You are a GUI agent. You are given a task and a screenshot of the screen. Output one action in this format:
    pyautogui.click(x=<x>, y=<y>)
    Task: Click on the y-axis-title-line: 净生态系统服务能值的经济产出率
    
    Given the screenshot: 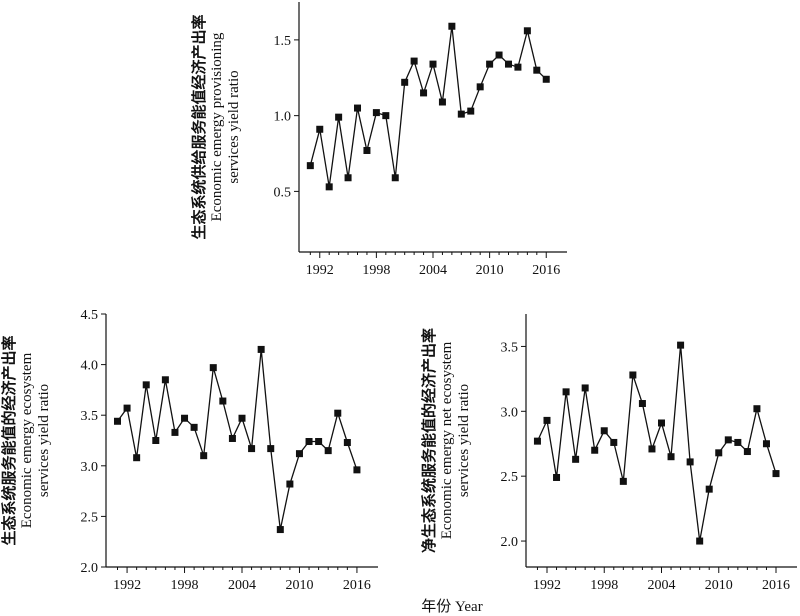 What is the action you would take?
    pyautogui.click(x=429, y=440)
    